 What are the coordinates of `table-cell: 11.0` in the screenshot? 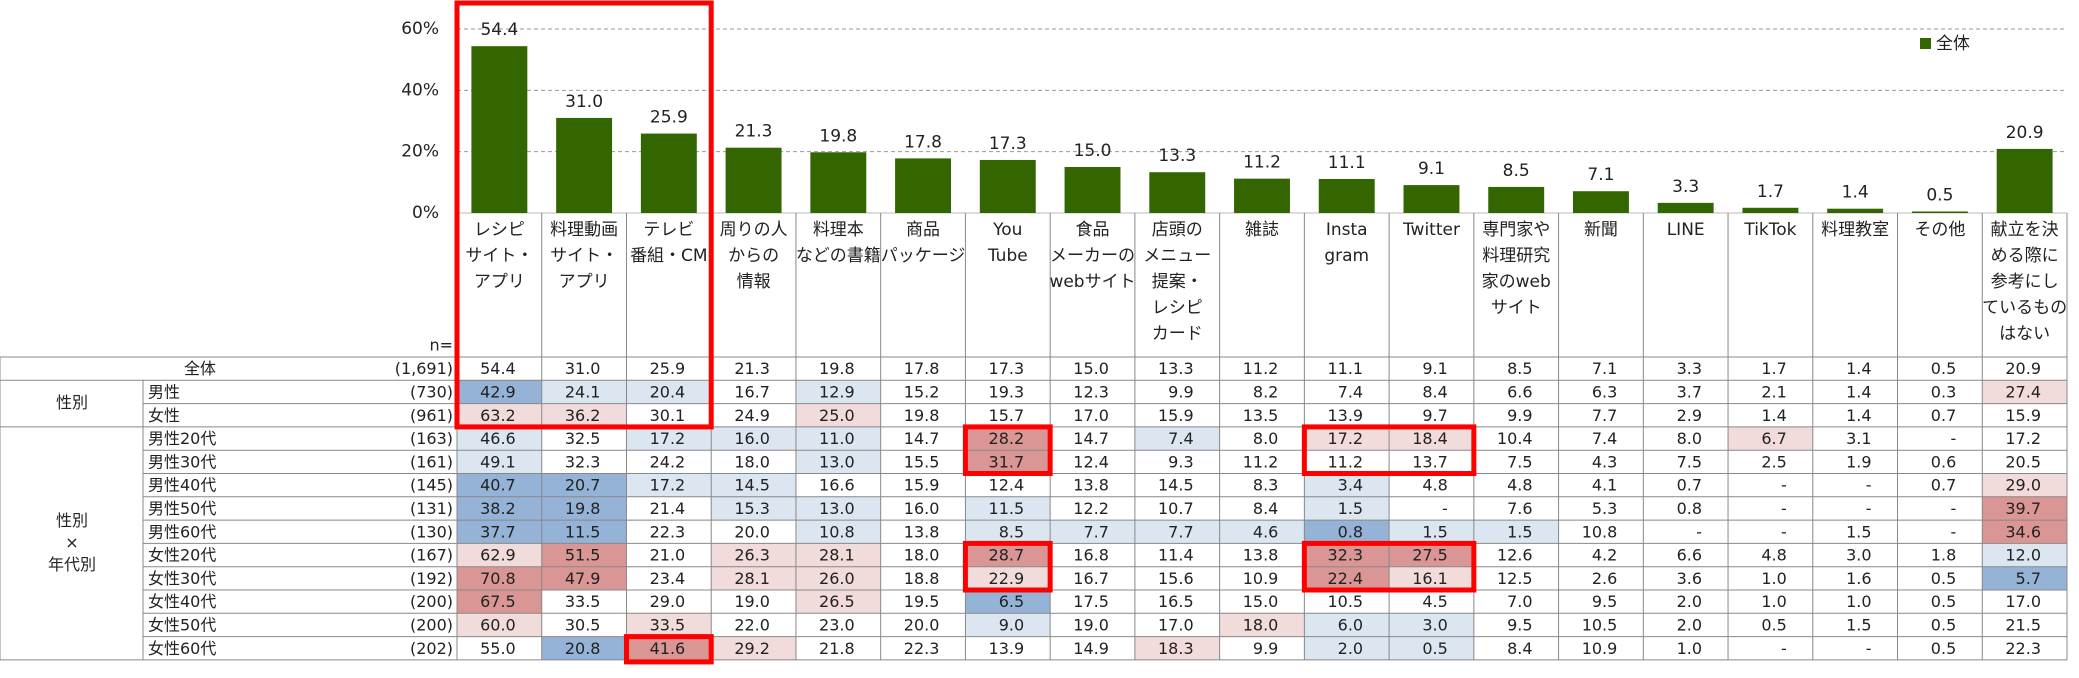 It's located at (837, 438).